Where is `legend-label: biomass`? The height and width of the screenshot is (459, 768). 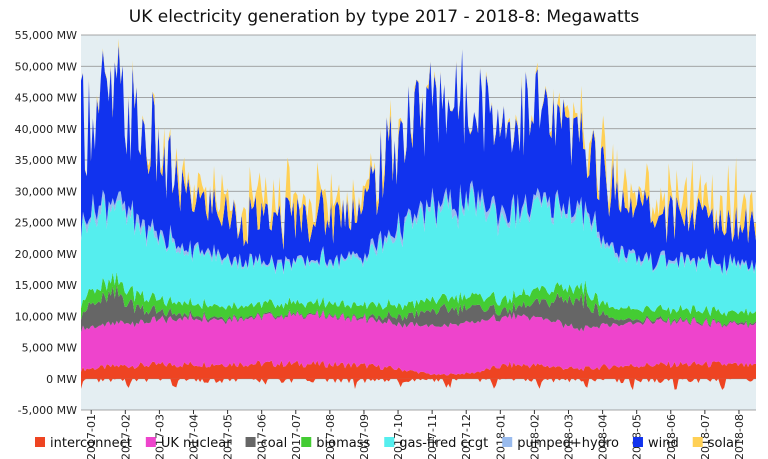 legend-label: biomass is located at coordinates (343, 443).